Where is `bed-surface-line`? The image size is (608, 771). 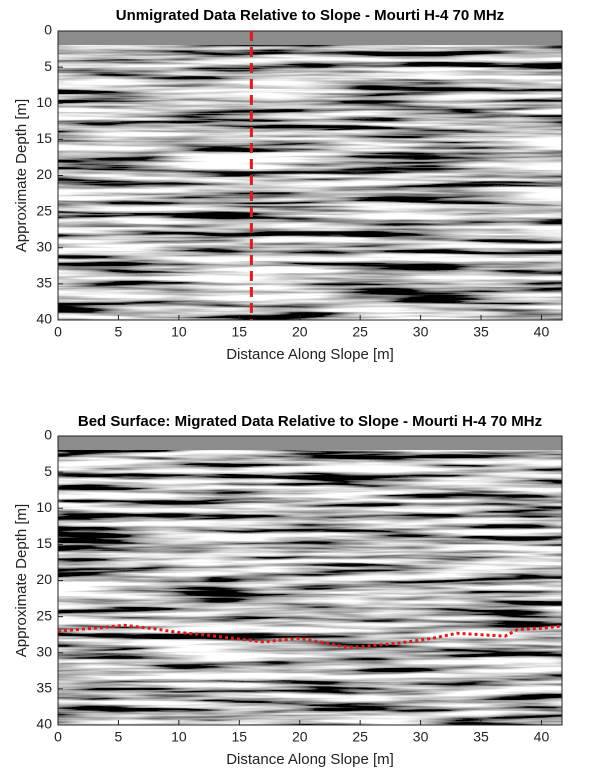
bed-surface-line is located at coordinates (310, 636).